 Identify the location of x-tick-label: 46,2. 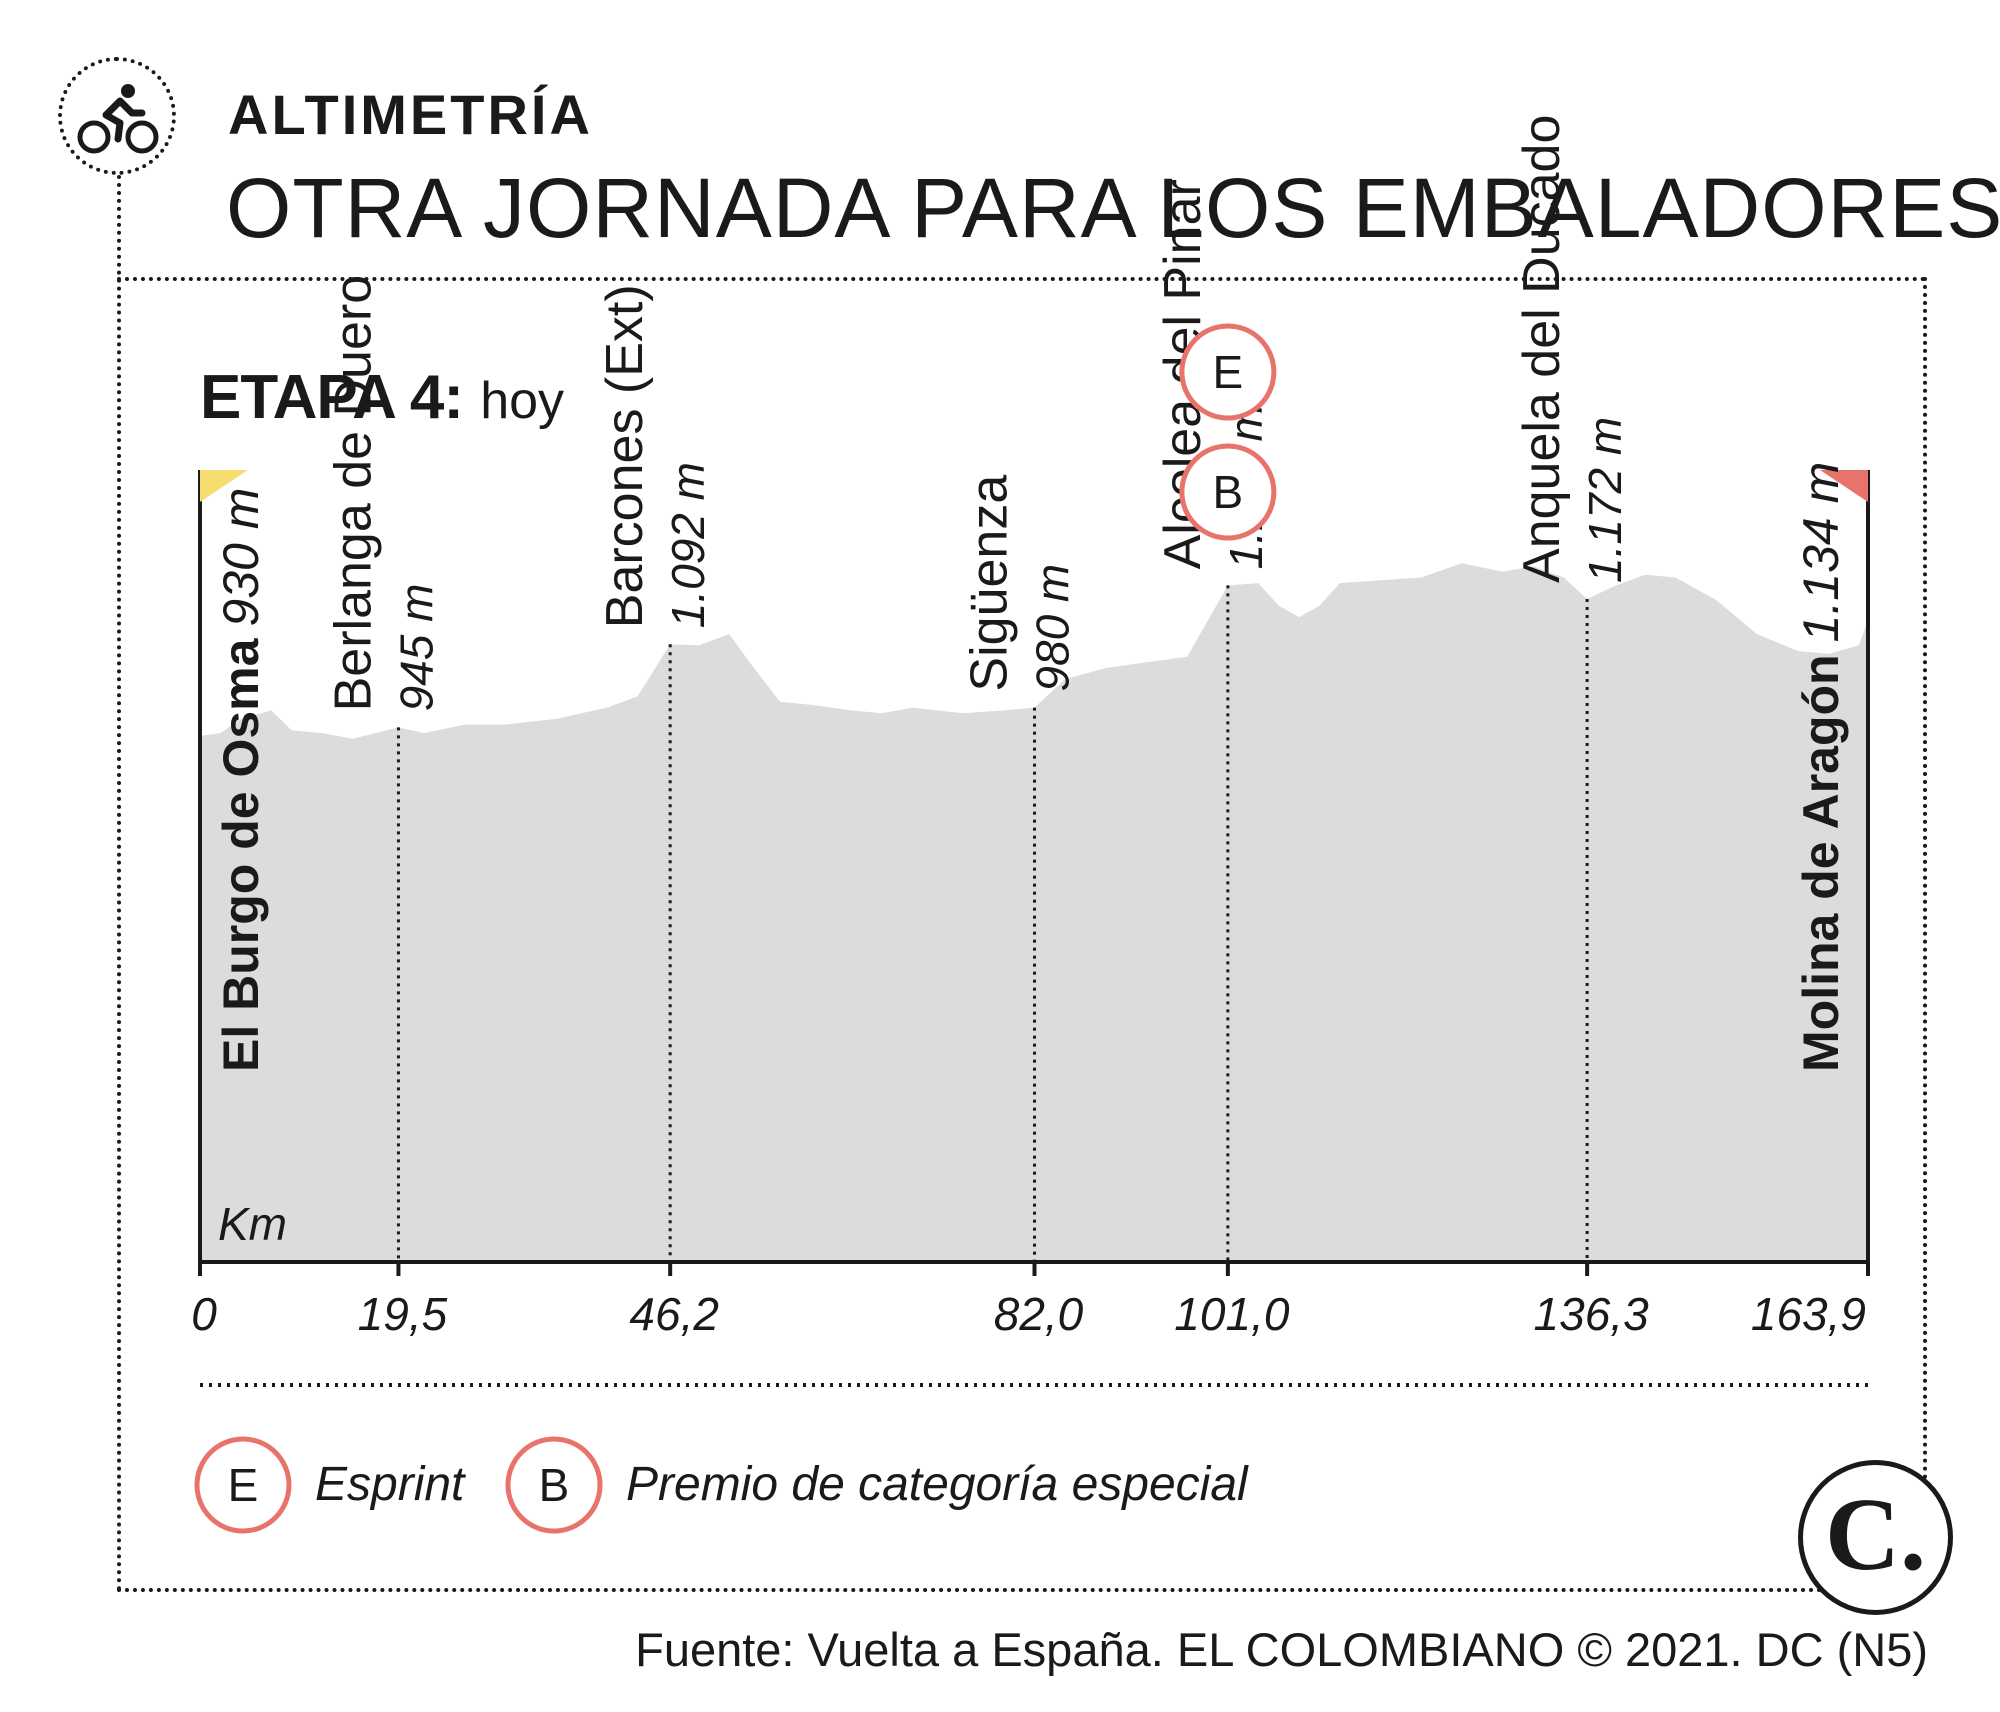
(674, 1314).